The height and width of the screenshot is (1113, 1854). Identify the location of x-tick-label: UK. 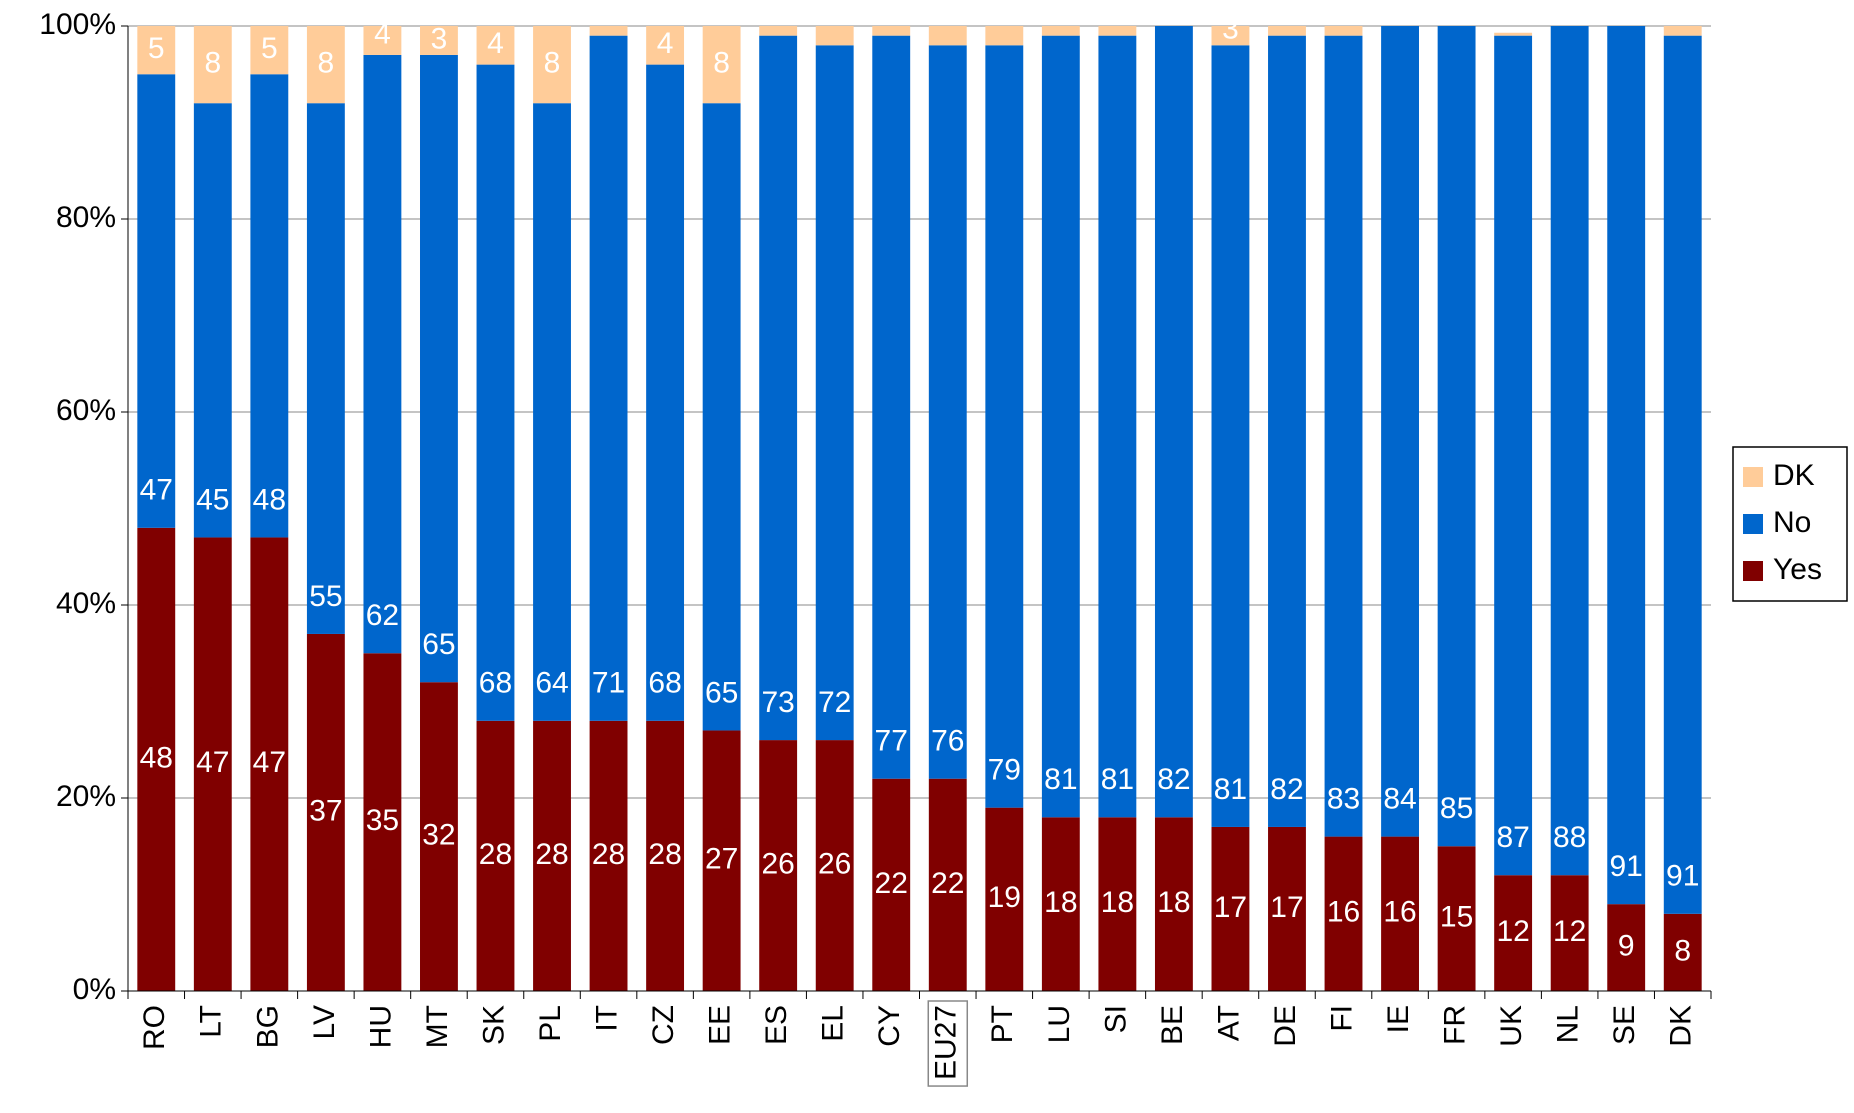
(1511, 1026).